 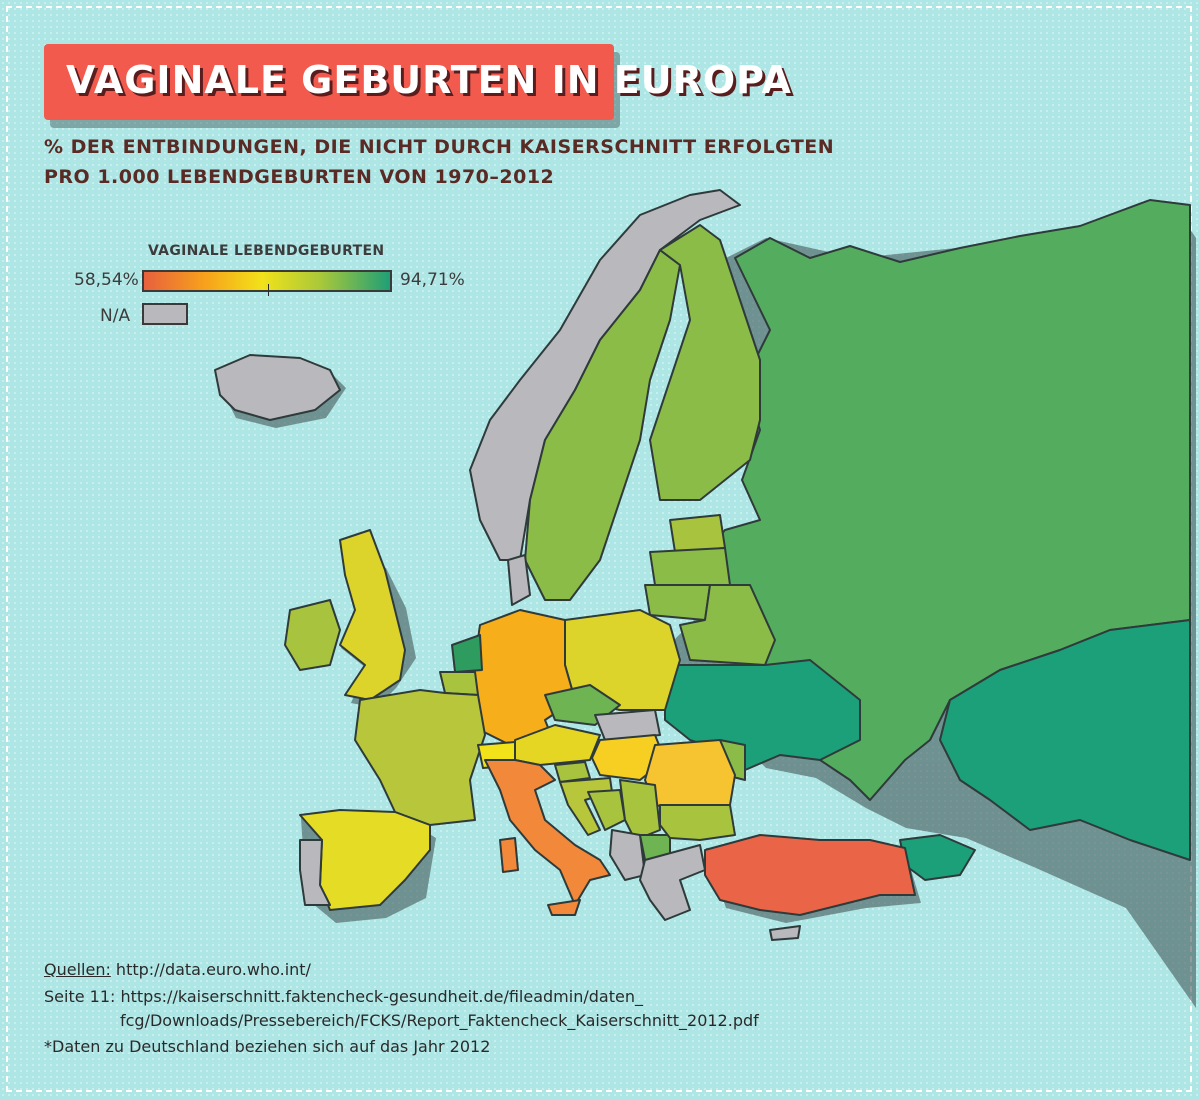 I want to click on country-serbia, so click(x=640, y=810).